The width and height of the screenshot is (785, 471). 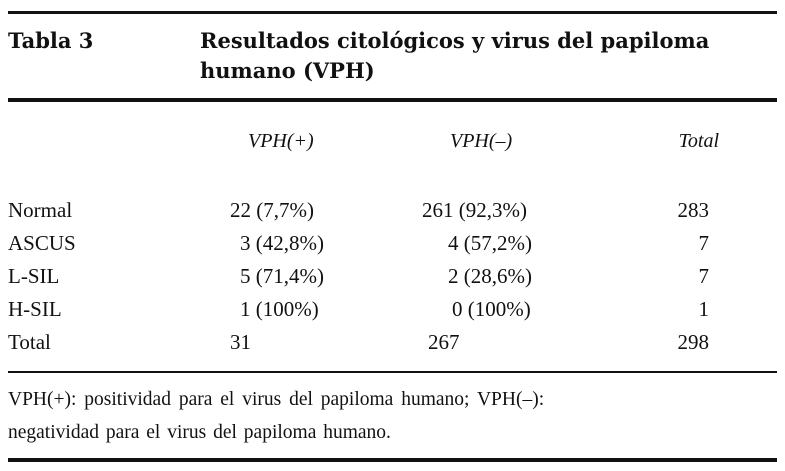 I want to click on table-top-rule, so click(x=392, y=12).